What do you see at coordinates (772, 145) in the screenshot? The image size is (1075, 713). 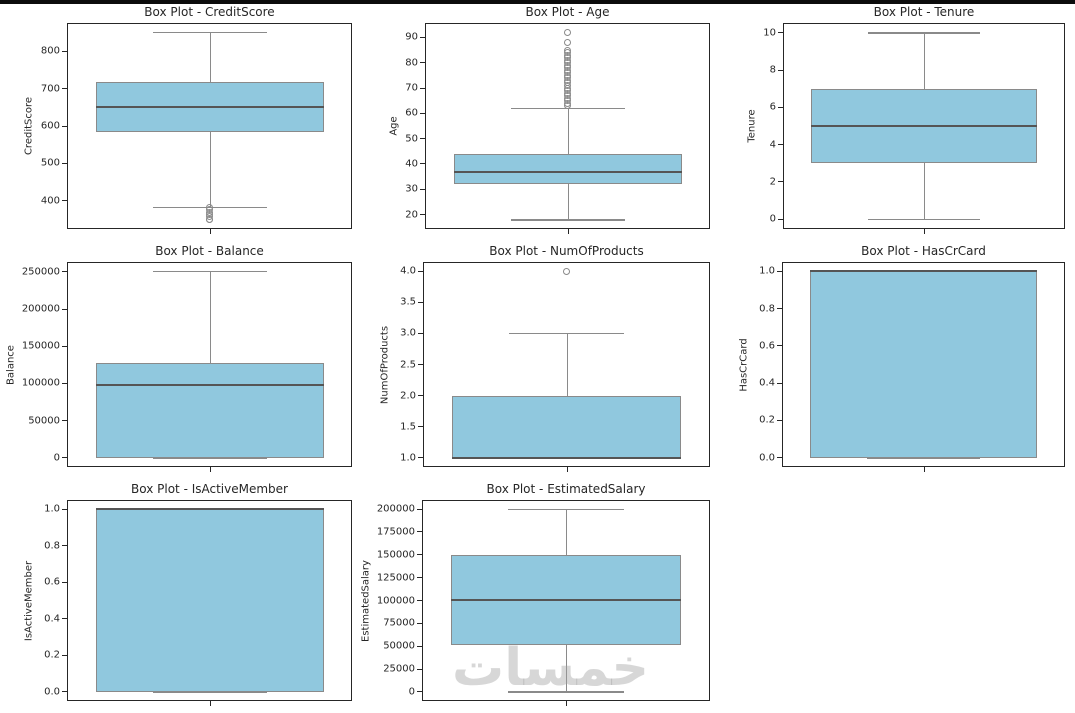 I see `y-tick-label: 4` at bounding box center [772, 145].